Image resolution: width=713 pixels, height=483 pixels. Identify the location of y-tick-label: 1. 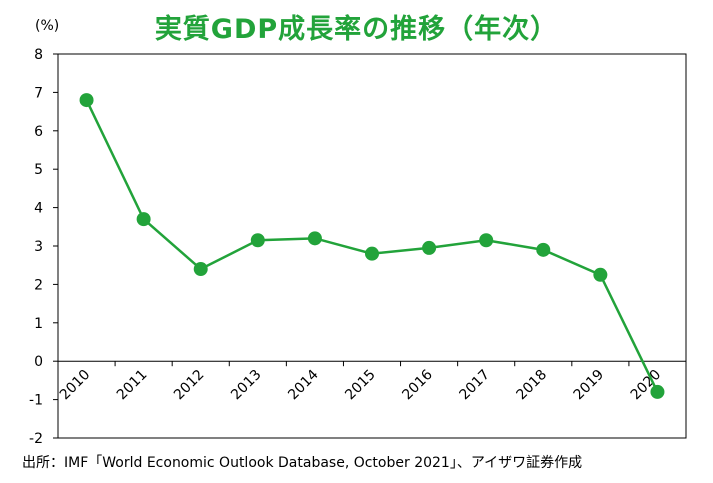
(38, 324).